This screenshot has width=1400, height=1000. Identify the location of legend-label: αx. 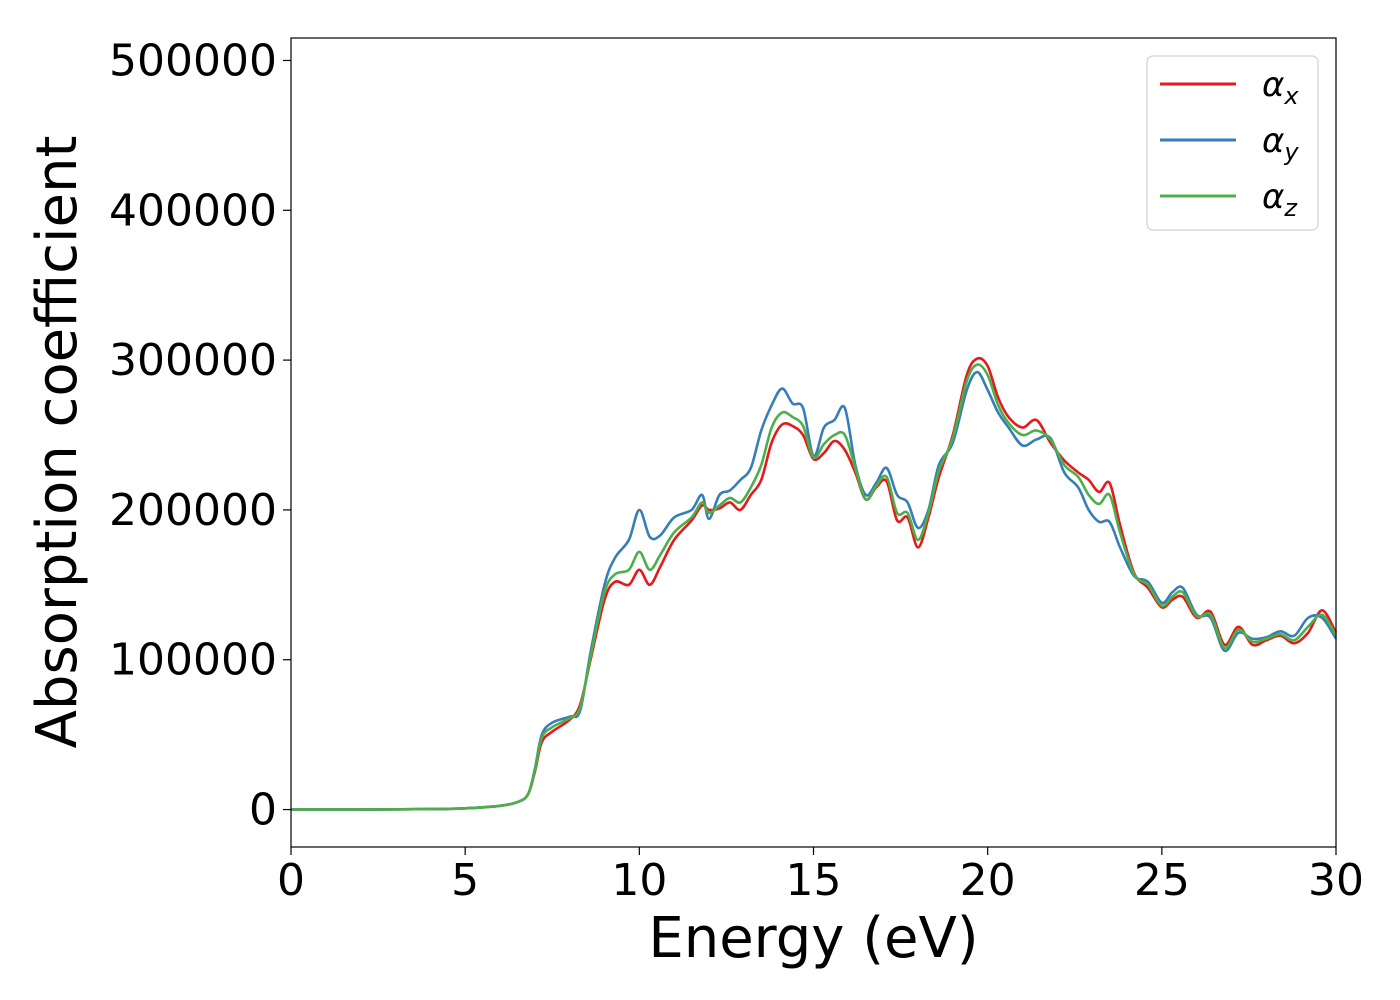
(1280, 87).